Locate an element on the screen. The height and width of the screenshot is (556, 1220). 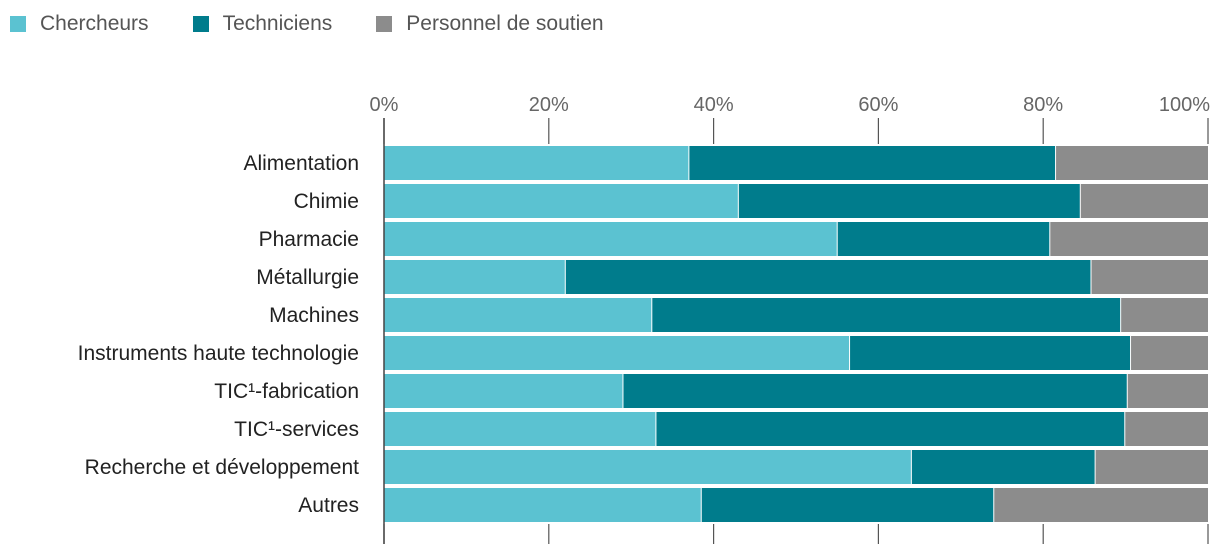
legend-swatch-techniciens is located at coordinates (200, 24).